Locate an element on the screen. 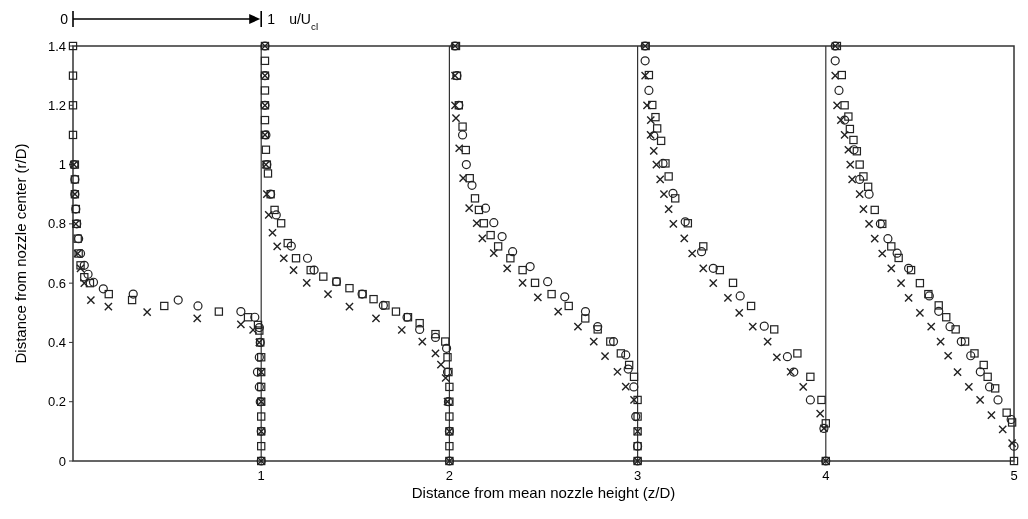 This screenshot has height=519, width=1028. x-tick-label: 5 is located at coordinates (1014, 475).